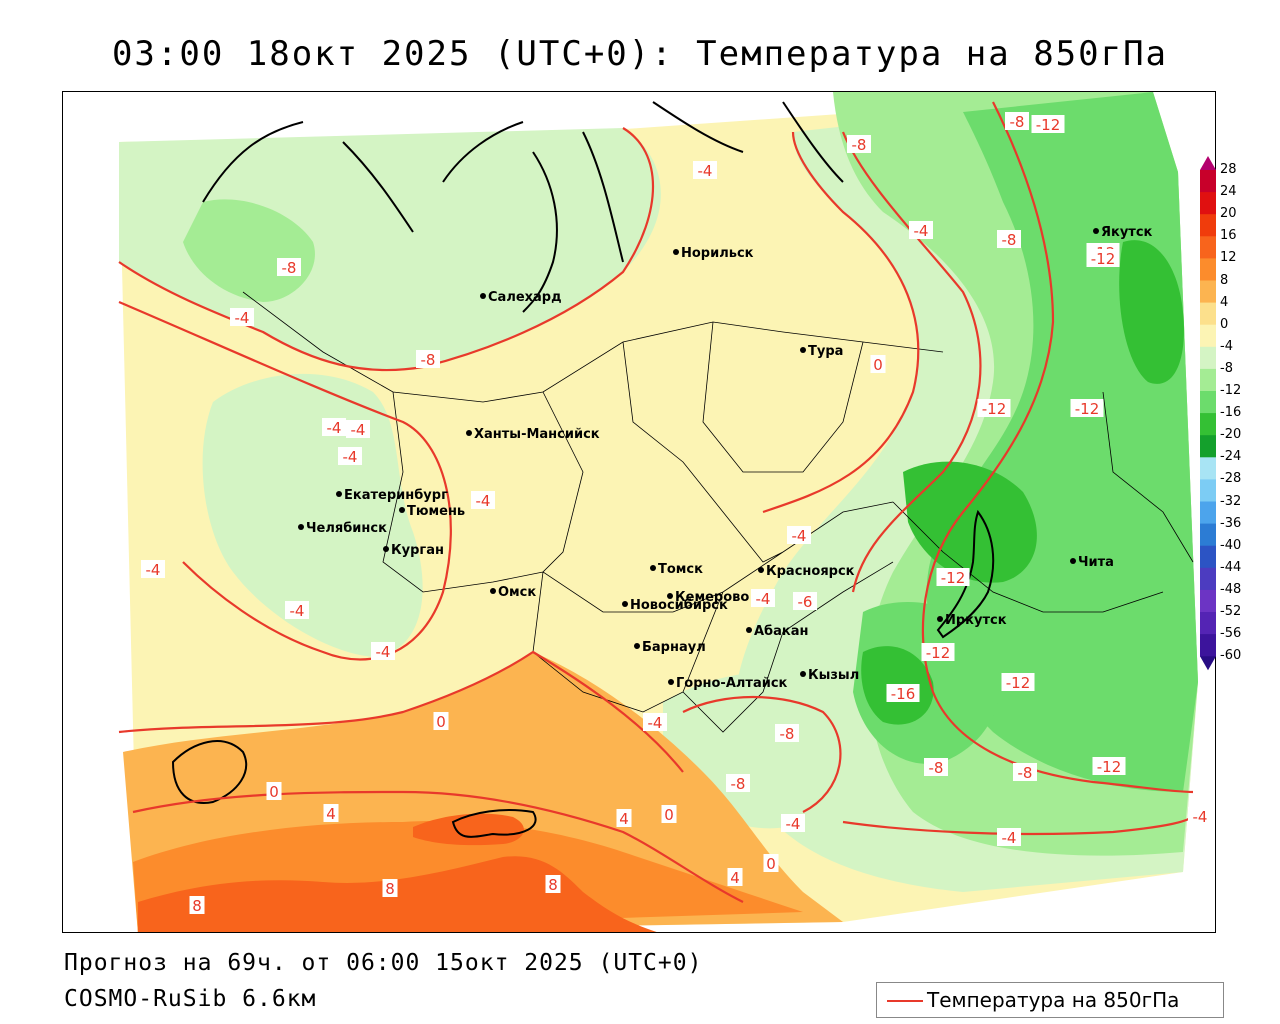  What do you see at coordinates (1096, 562) in the screenshot?
I see `city-label: Чита` at bounding box center [1096, 562].